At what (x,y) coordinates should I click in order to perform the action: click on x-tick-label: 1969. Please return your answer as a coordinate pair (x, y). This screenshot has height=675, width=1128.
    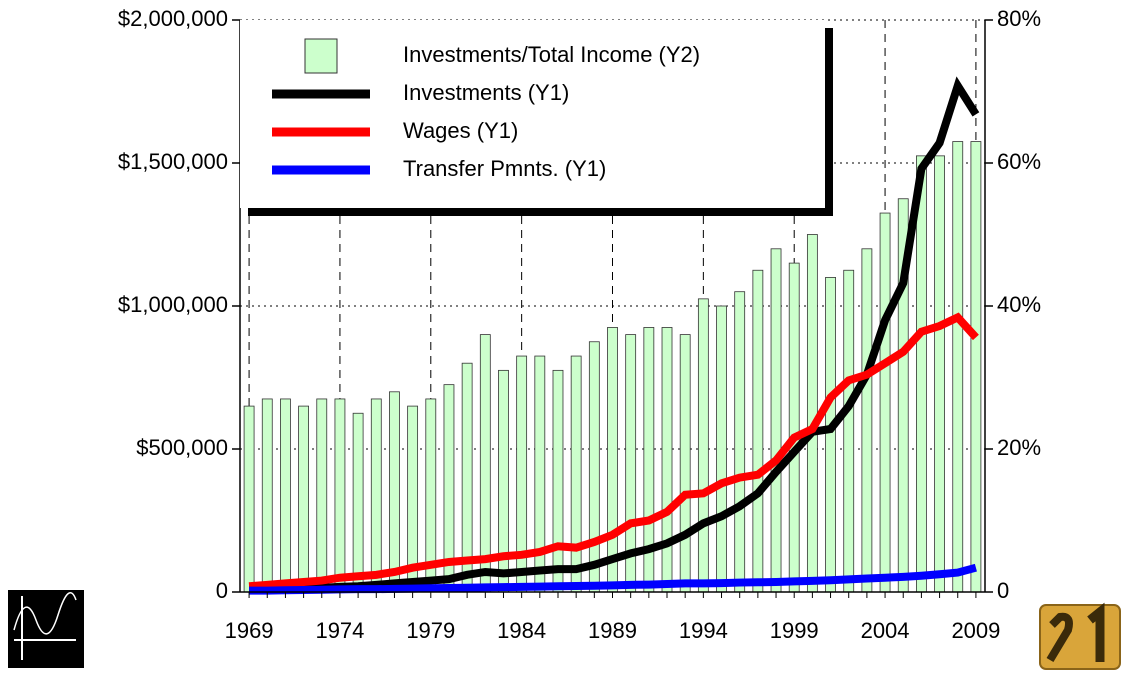
    Looking at the image, I should click on (249, 630).